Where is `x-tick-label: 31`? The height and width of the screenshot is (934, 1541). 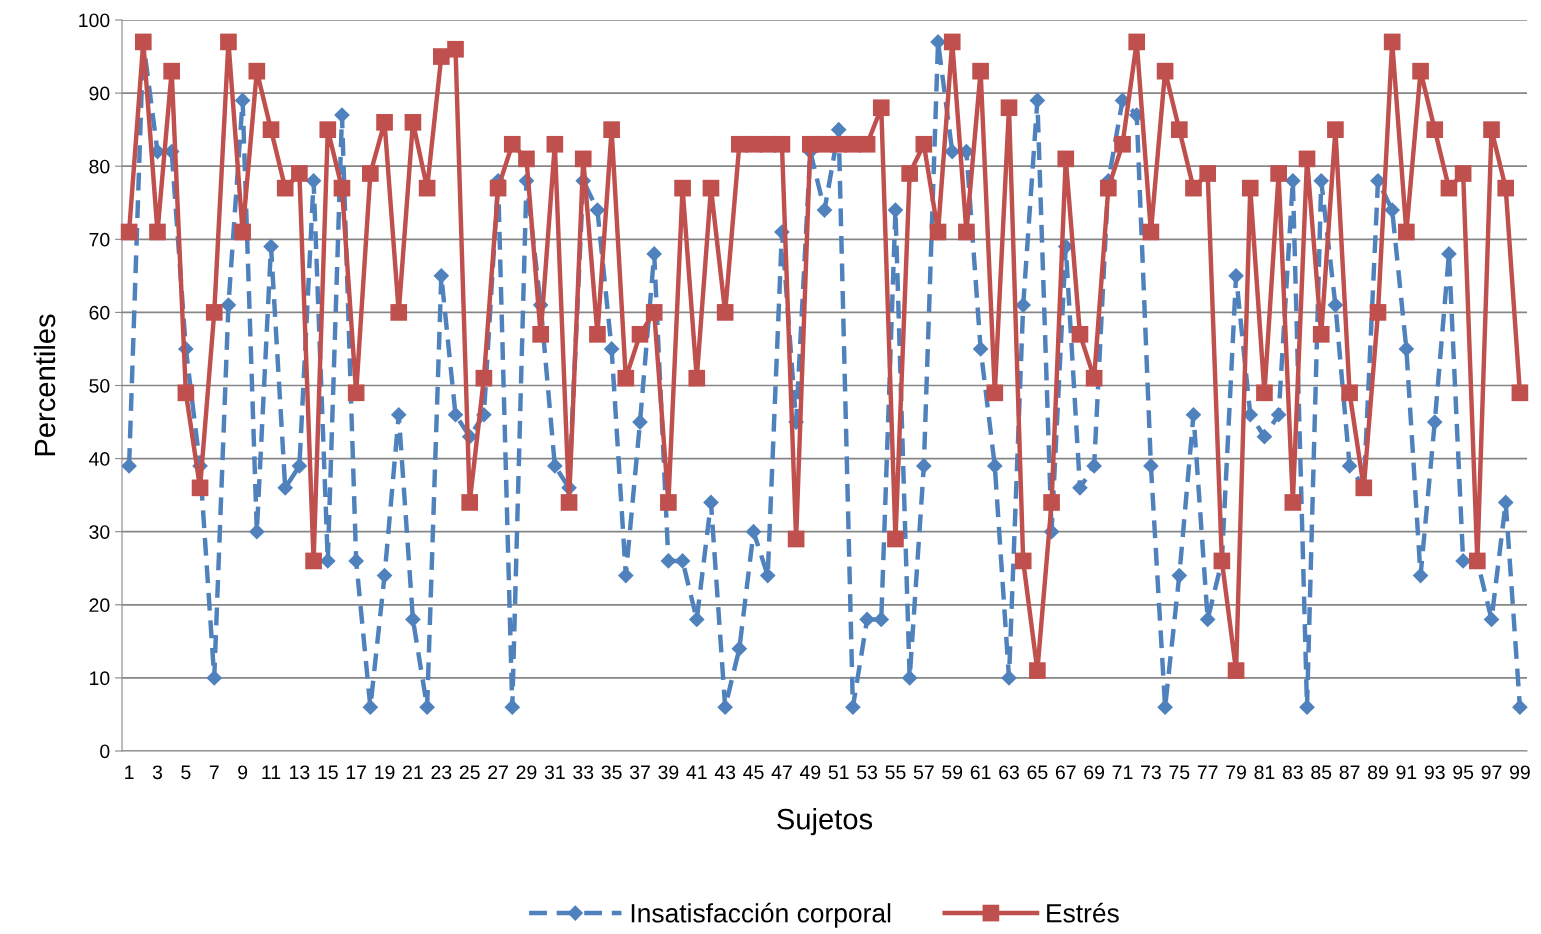 x-tick-label: 31 is located at coordinates (554, 772).